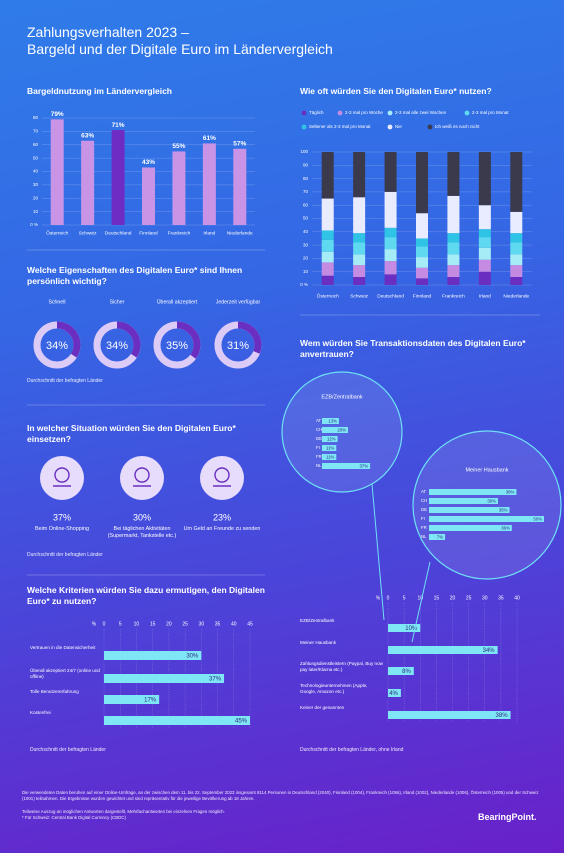  Describe the element at coordinates (117, 302) in the screenshot. I see `donut-label: Sicher` at that location.